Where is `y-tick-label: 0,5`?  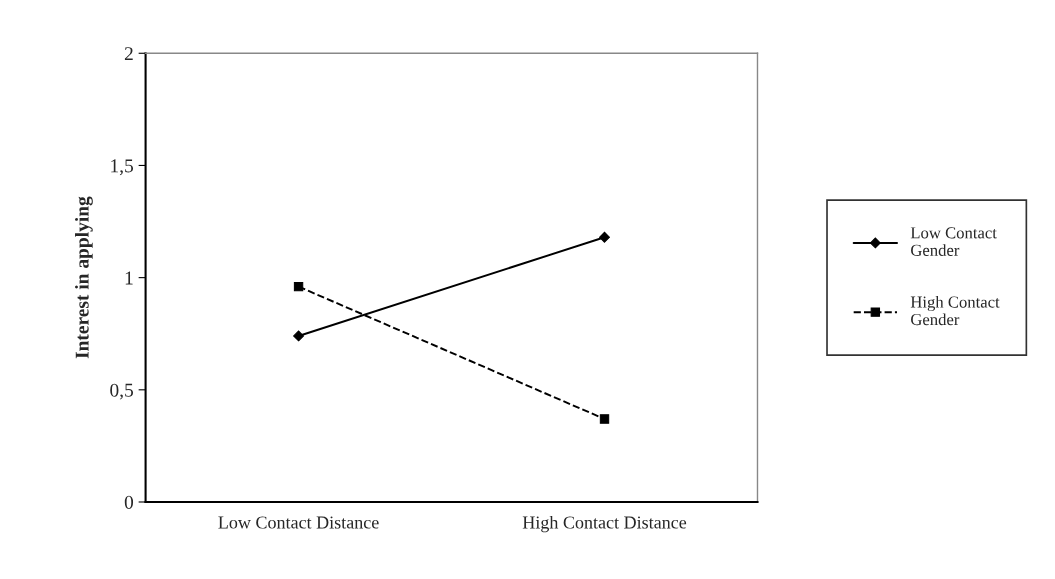
y-tick-label: 0,5 is located at coordinates (122, 391).